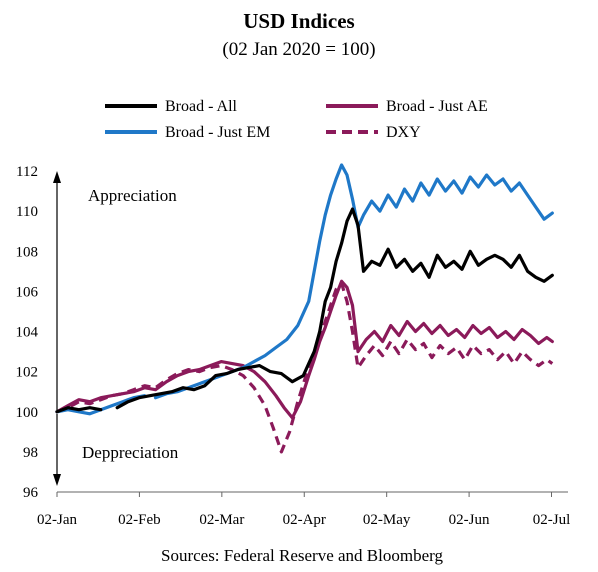 This screenshot has height=572, width=598. What do you see at coordinates (139, 520) in the screenshot?
I see `x-tick-label: 02-Feb` at bounding box center [139, 520].